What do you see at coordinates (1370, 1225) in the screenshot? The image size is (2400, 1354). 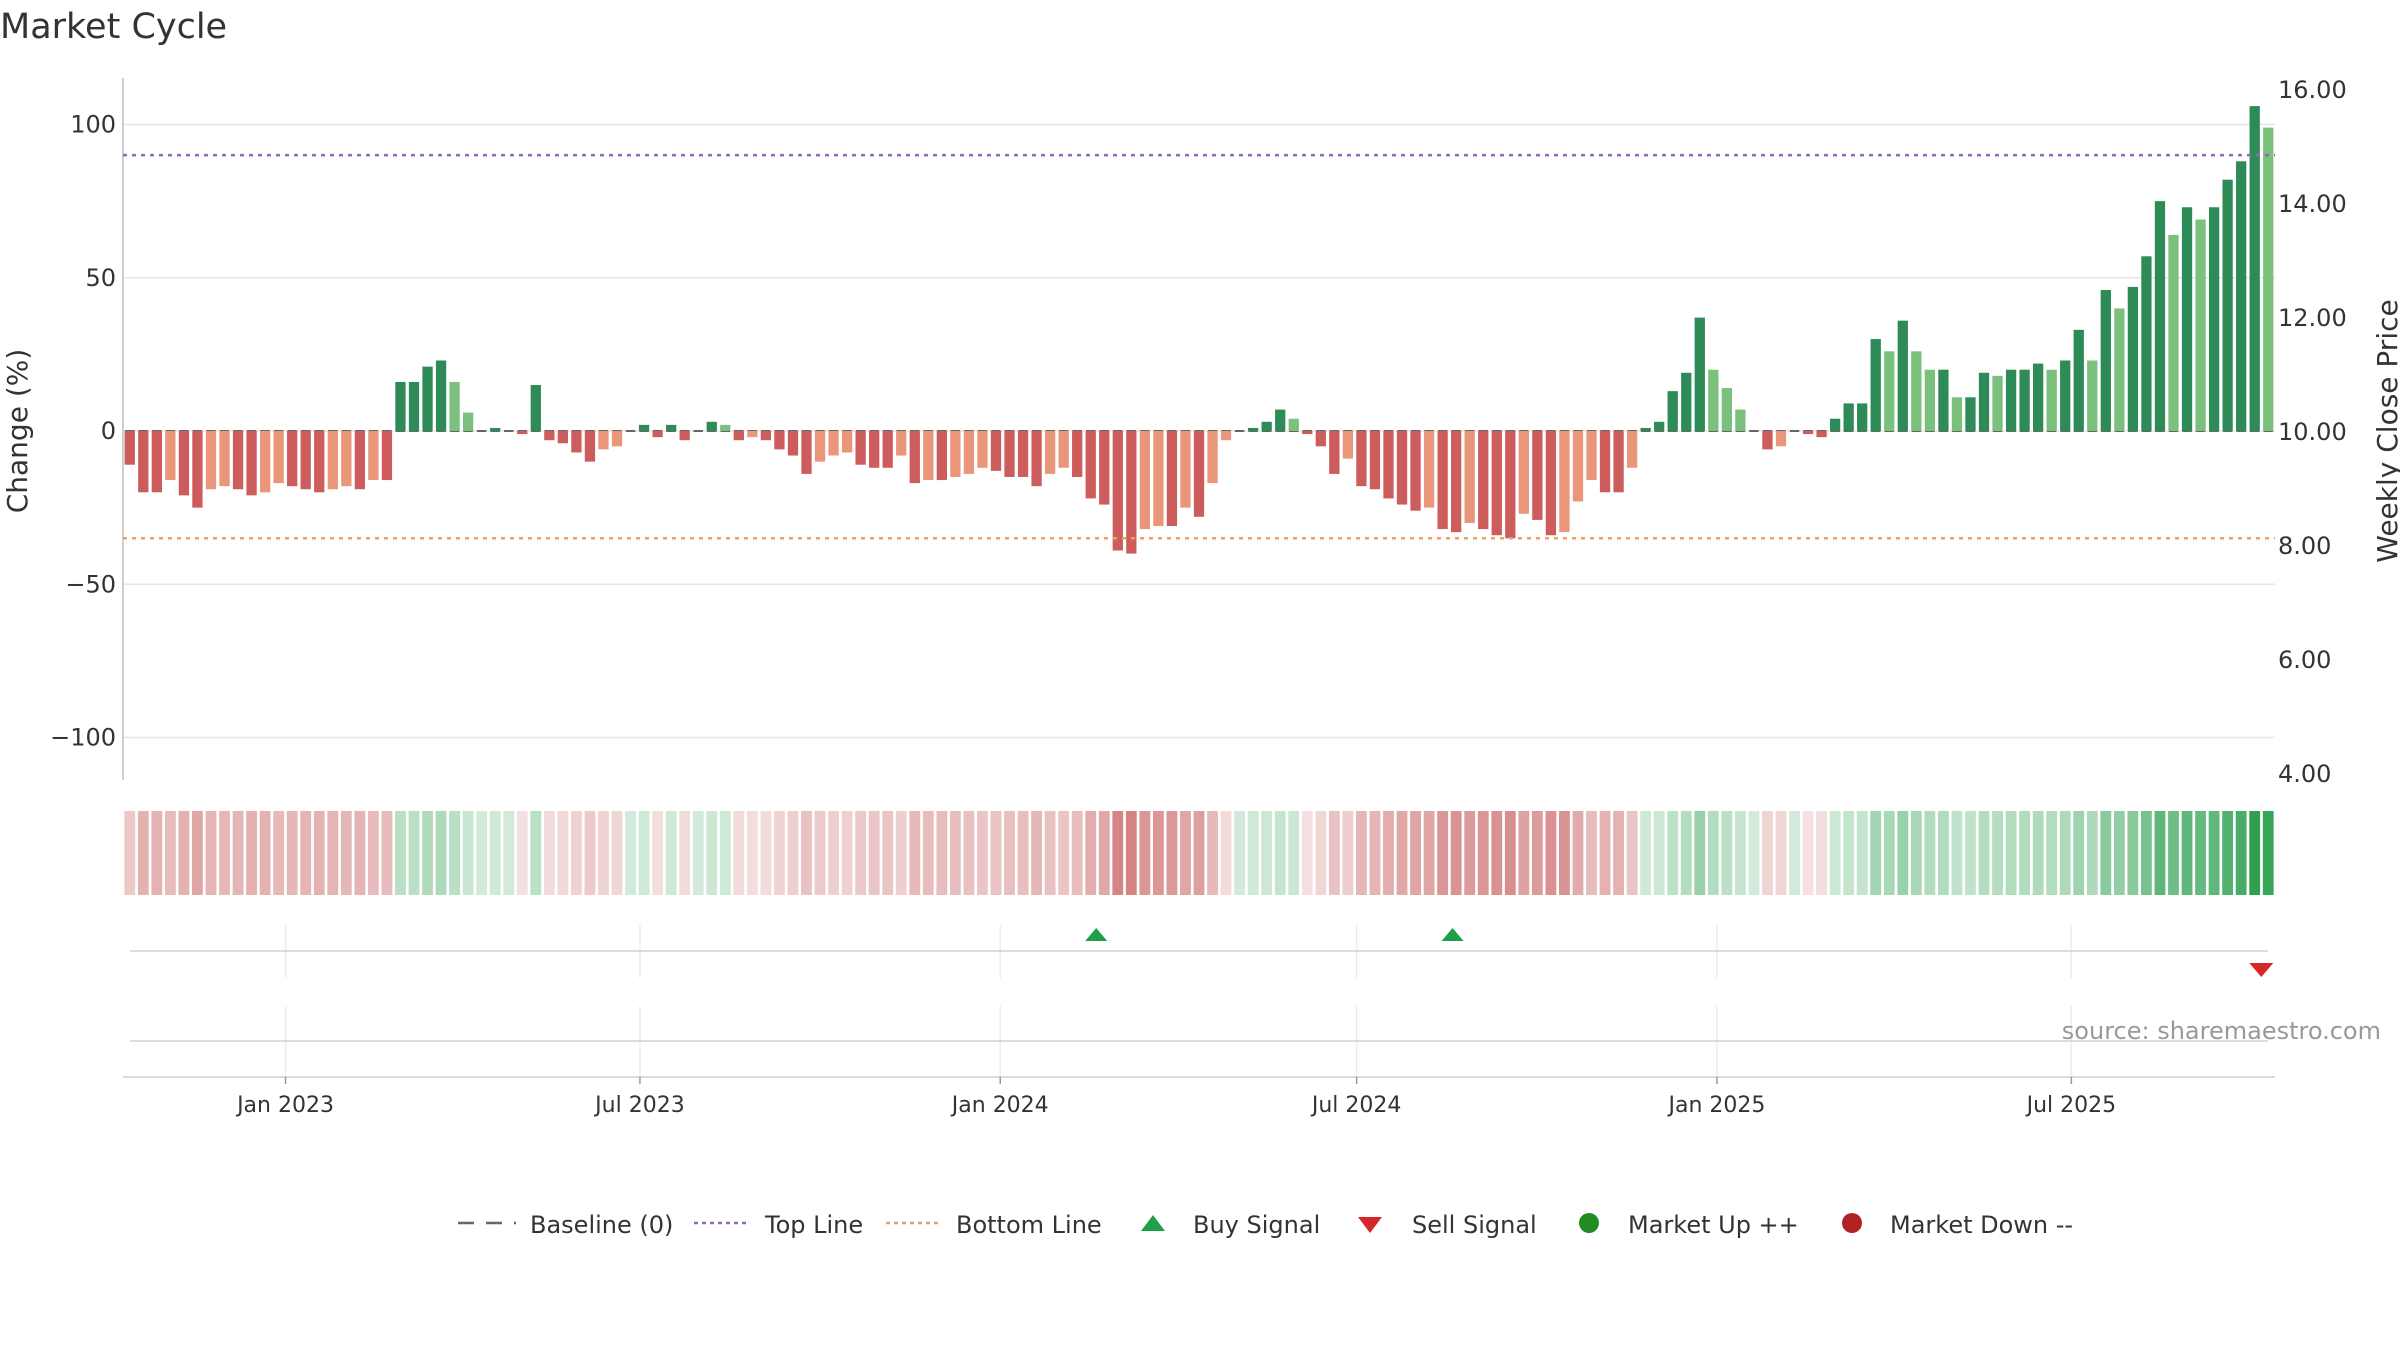 I see `legend-sell-signal-icon` at bounding box center [1370, 1225].